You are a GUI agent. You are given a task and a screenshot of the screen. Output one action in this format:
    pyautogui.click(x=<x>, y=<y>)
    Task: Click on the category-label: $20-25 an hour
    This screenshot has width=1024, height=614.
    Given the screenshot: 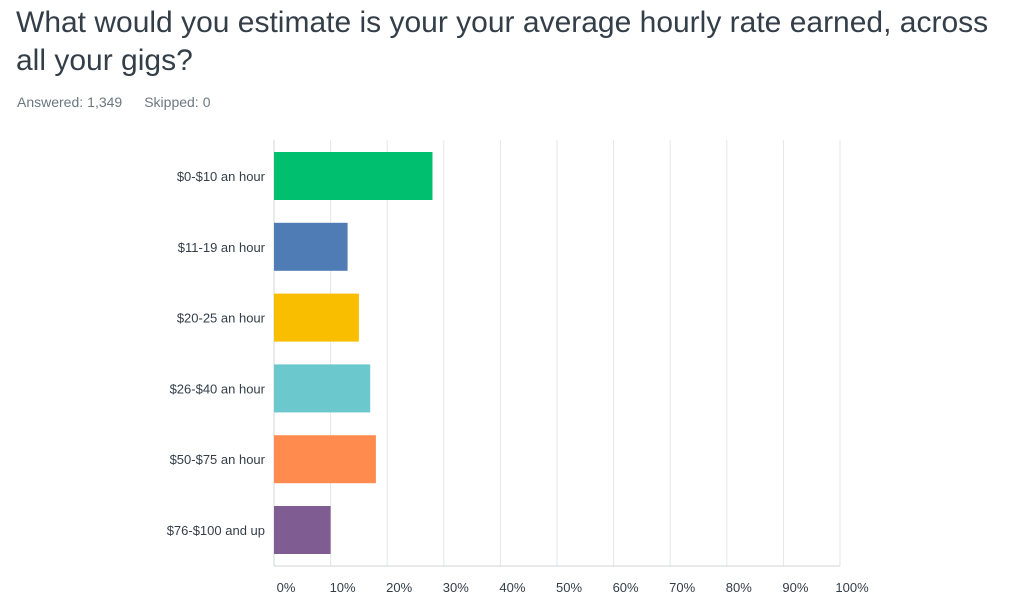 What is the action you would take?
    pyautogui.click(x=221, y=318)
    